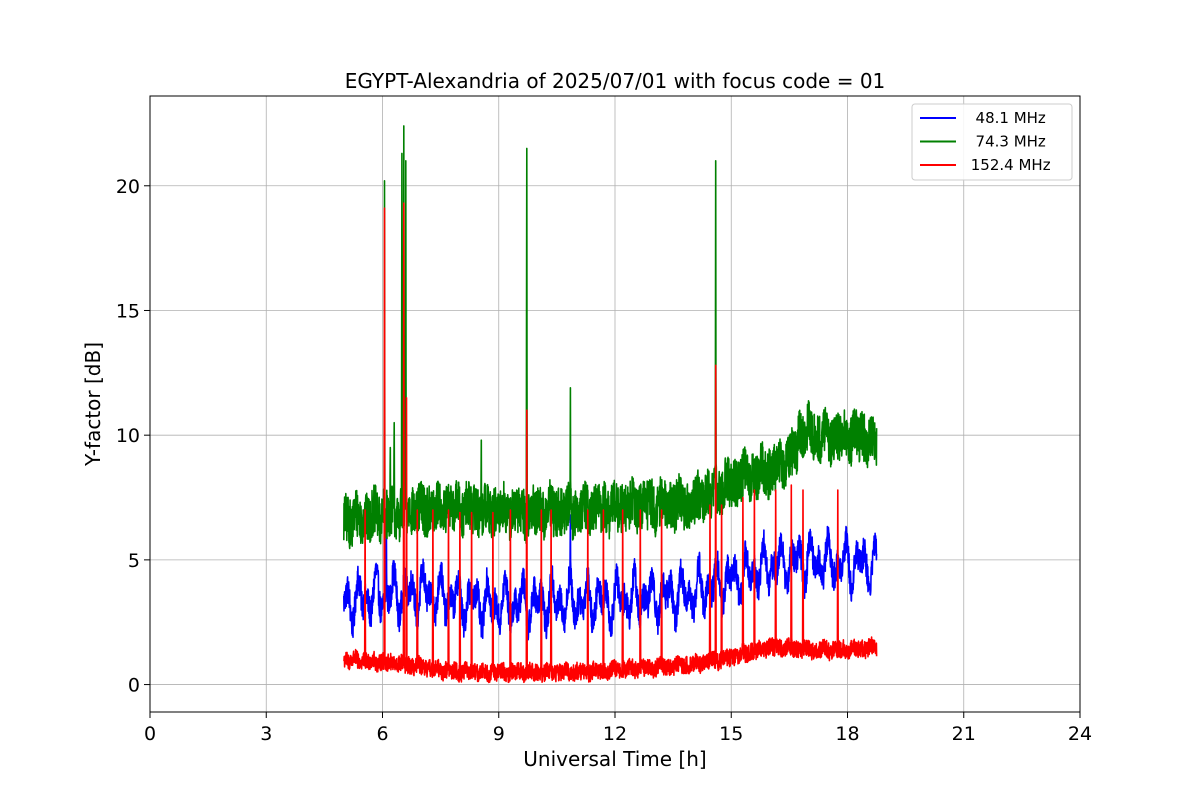 The width and height of the screenshot is (1200, 800). I want to click on y-tick-label: 20, so click(128, 187).